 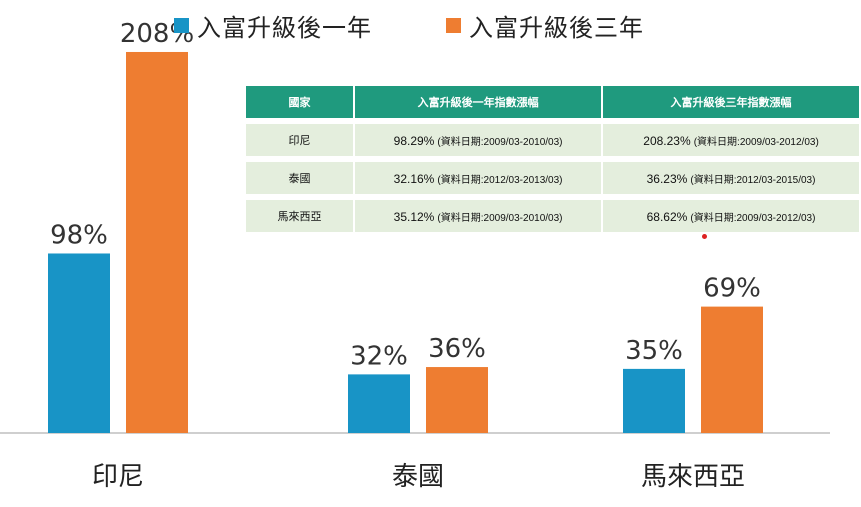 I want to click on data-label: 69%, so click(x=732, y=289).